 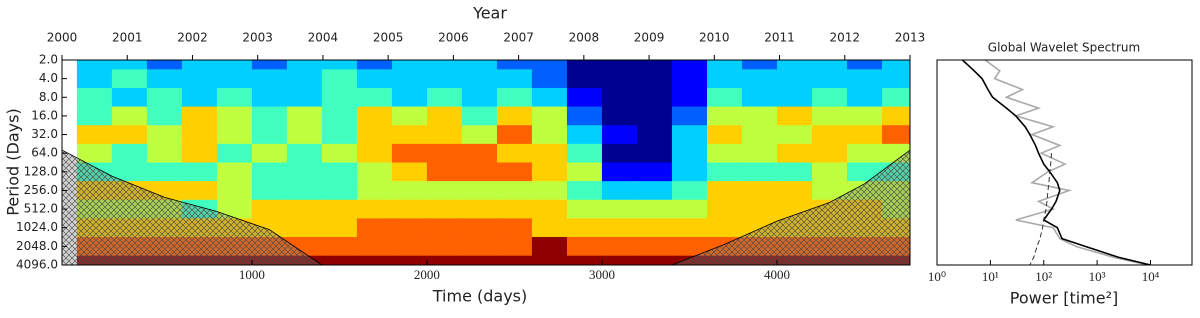 What do you see at coordinates (518, 38) in the screenshot?
I see `top-tick-label: 2007` at bounding box center [518, 38].